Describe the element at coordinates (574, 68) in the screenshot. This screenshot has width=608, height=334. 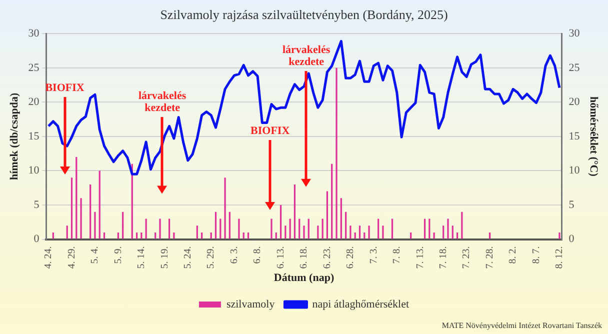
I see `y2-tick-label: 25` at that location.